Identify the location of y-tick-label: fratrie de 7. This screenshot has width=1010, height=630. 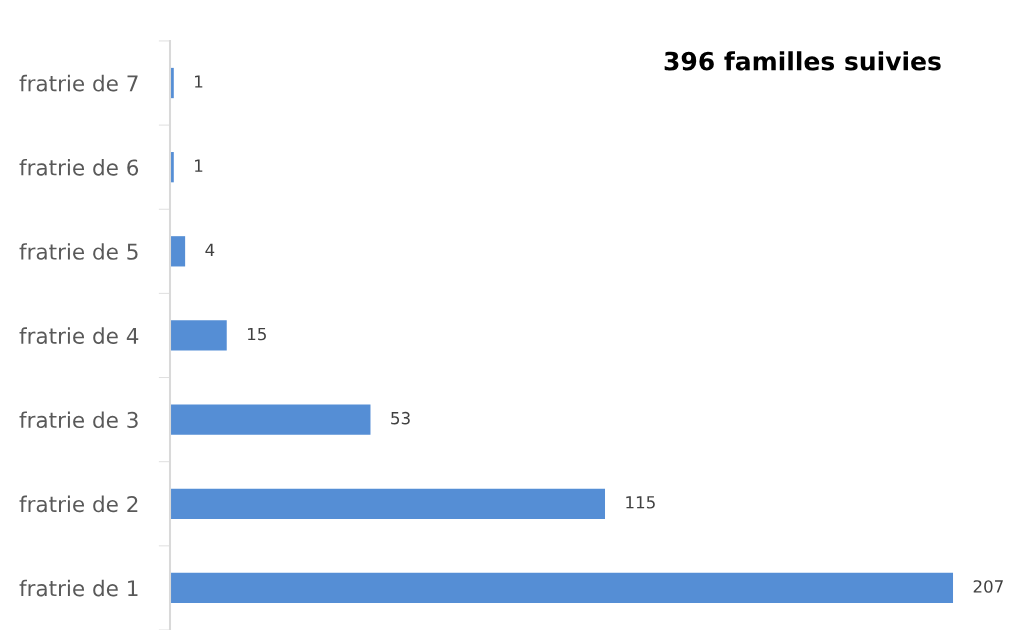
(78, 83).